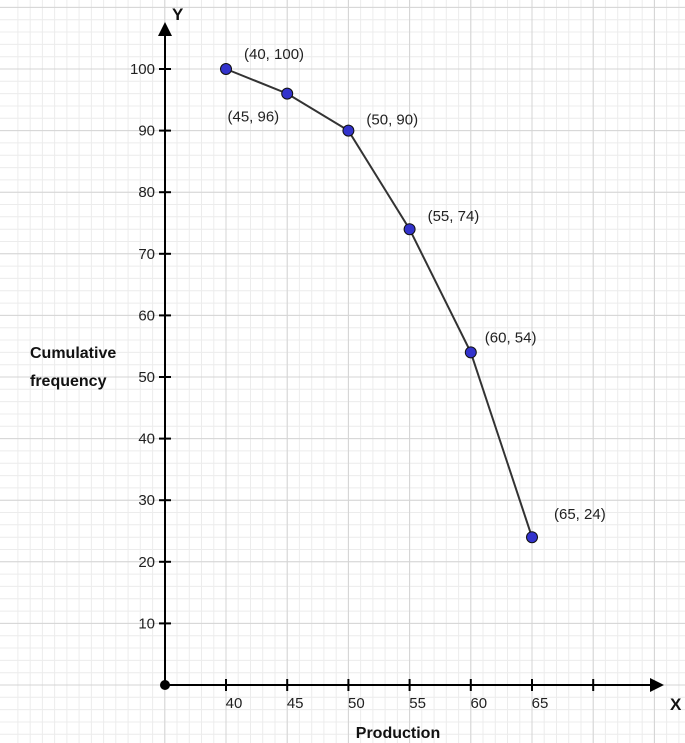 The height and width of the screenshot is (743, 685). Describe the element at coordinates (146, 562) in the screenshot. I see `y-tick-label: 20` at that location.